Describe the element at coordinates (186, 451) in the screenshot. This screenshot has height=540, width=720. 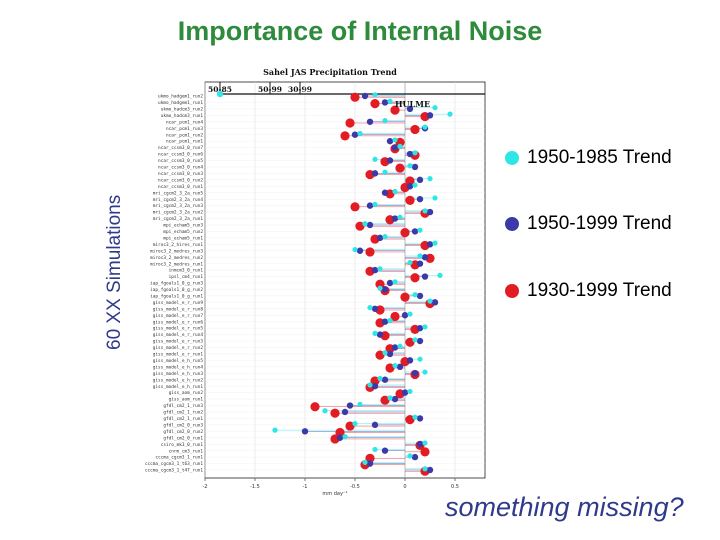
I see `row-label: cnrm_cm3_run1` at that location.